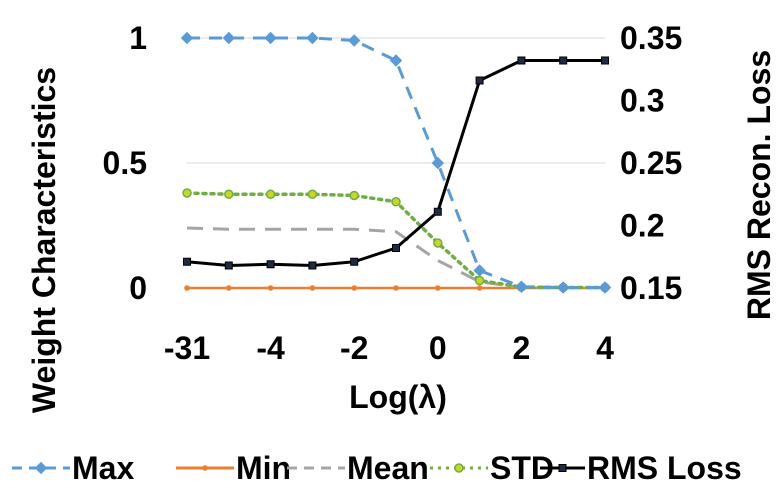  I want to click on legend-label-max: Max, so click(103, 468).